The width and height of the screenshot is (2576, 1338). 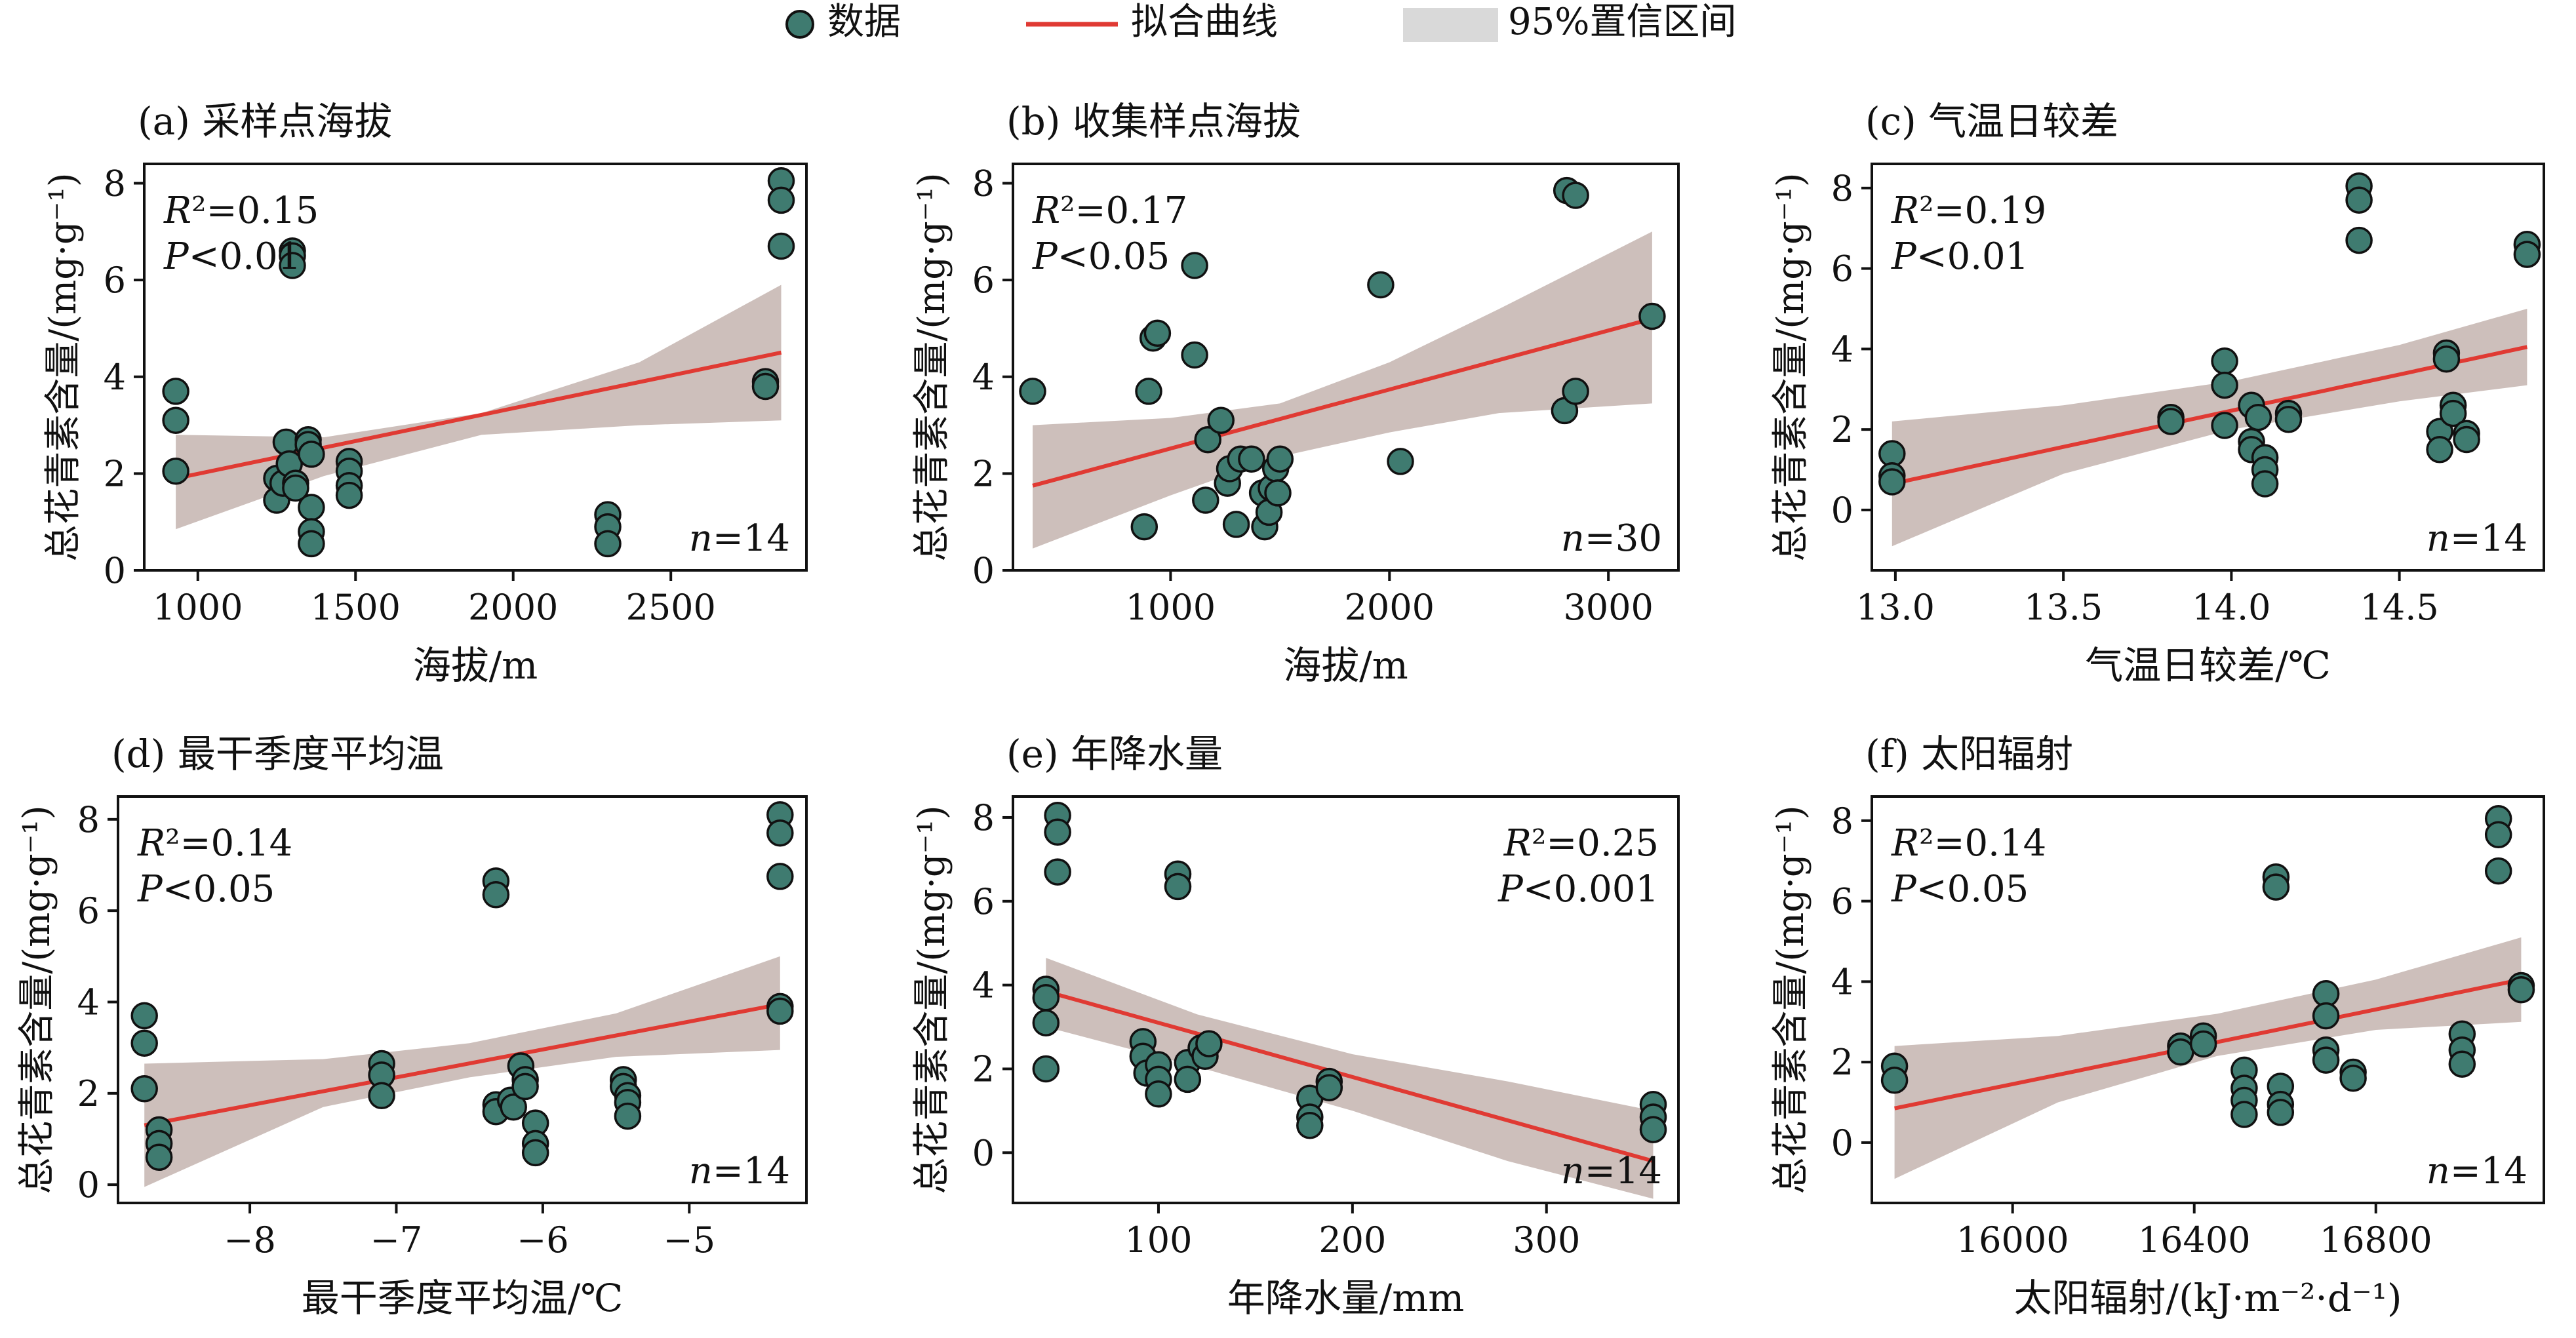 I want to click on y-tick-label-d-2: 4, so click(x=88, y=1002).